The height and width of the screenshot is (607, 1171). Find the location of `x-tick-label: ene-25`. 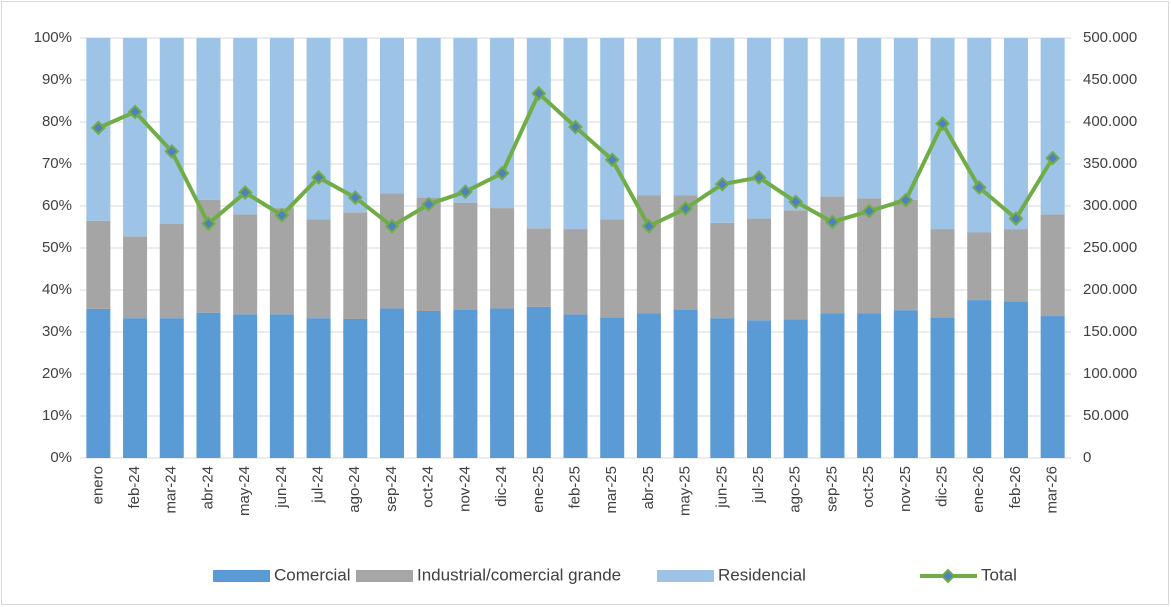

x-tick-label: ene-25 is located at coordinates (538, 489).